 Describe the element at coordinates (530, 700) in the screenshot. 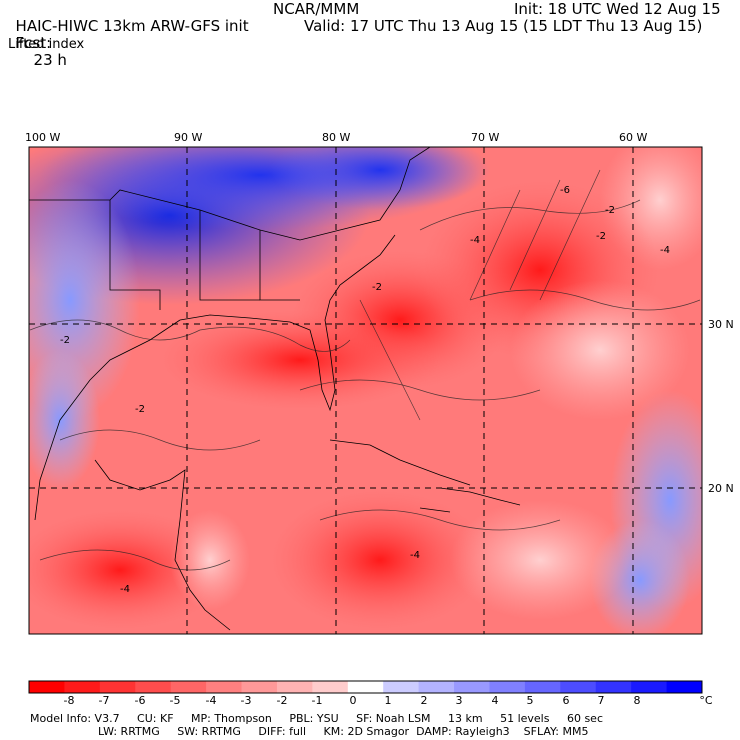

I see `colorbar-tick: 5` at that location.